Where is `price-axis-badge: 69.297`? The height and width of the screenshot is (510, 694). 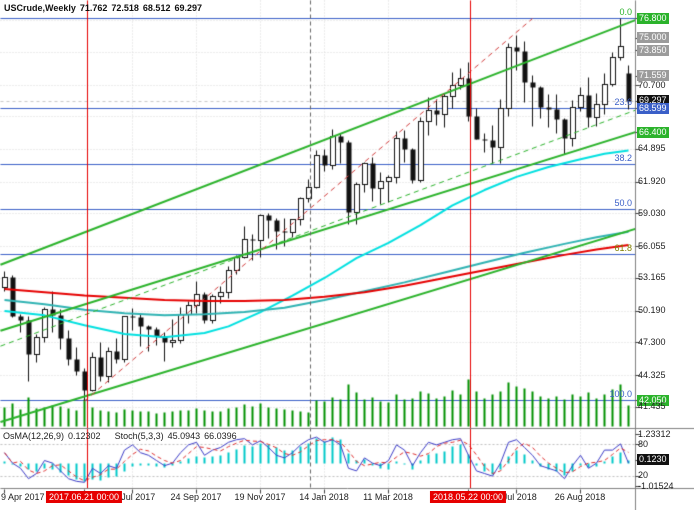 price-axis-badge: 69.297 is located at coordinates (653, 100).